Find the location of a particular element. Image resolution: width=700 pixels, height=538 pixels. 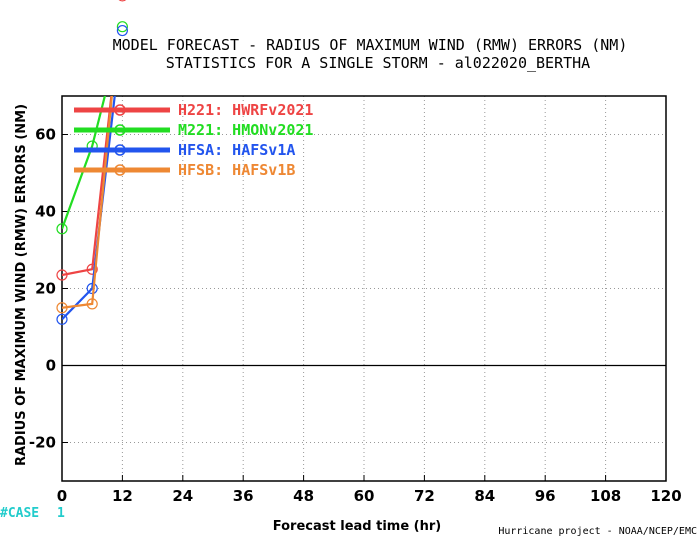

x-tick-label: 96 is located at coordinates (545, 496).